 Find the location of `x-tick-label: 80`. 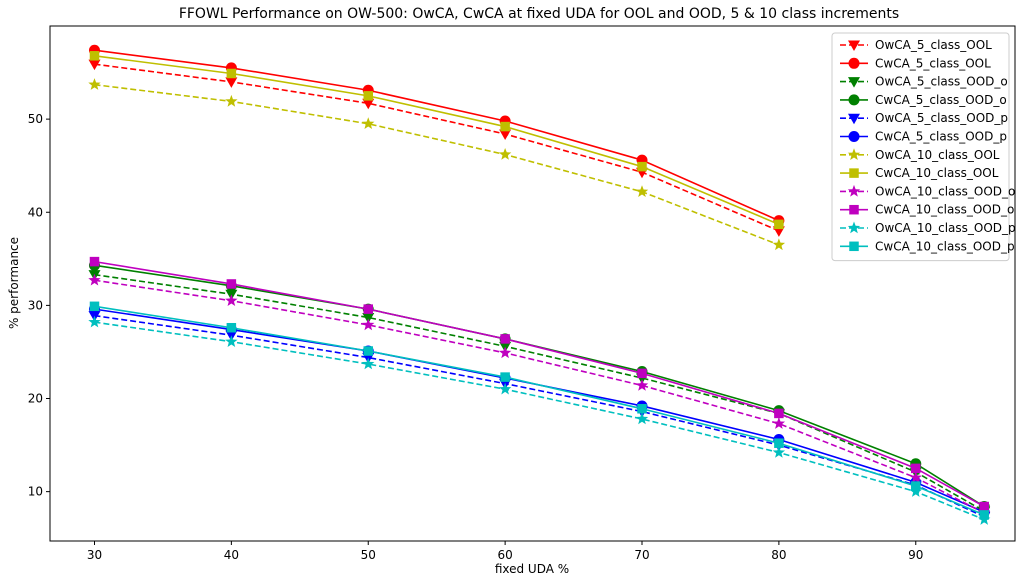

x-tick-label: 80 is located at coordinates (778, 555).